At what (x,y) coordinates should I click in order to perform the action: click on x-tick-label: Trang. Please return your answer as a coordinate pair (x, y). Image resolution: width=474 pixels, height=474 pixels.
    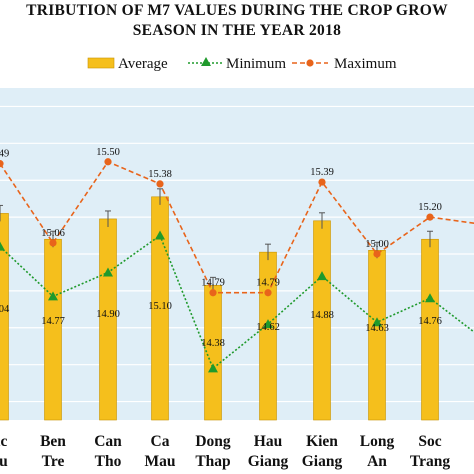
    Looking at the image, I should click on (430, 461).